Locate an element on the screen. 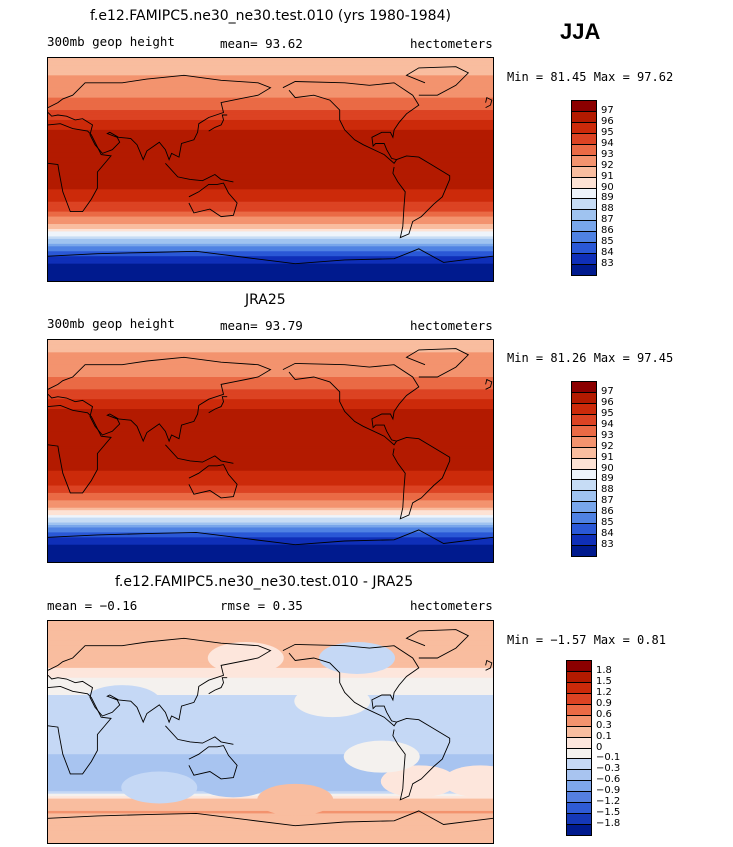  colorbar-tick-label: −0.6 is located at coordinates (608, 780).